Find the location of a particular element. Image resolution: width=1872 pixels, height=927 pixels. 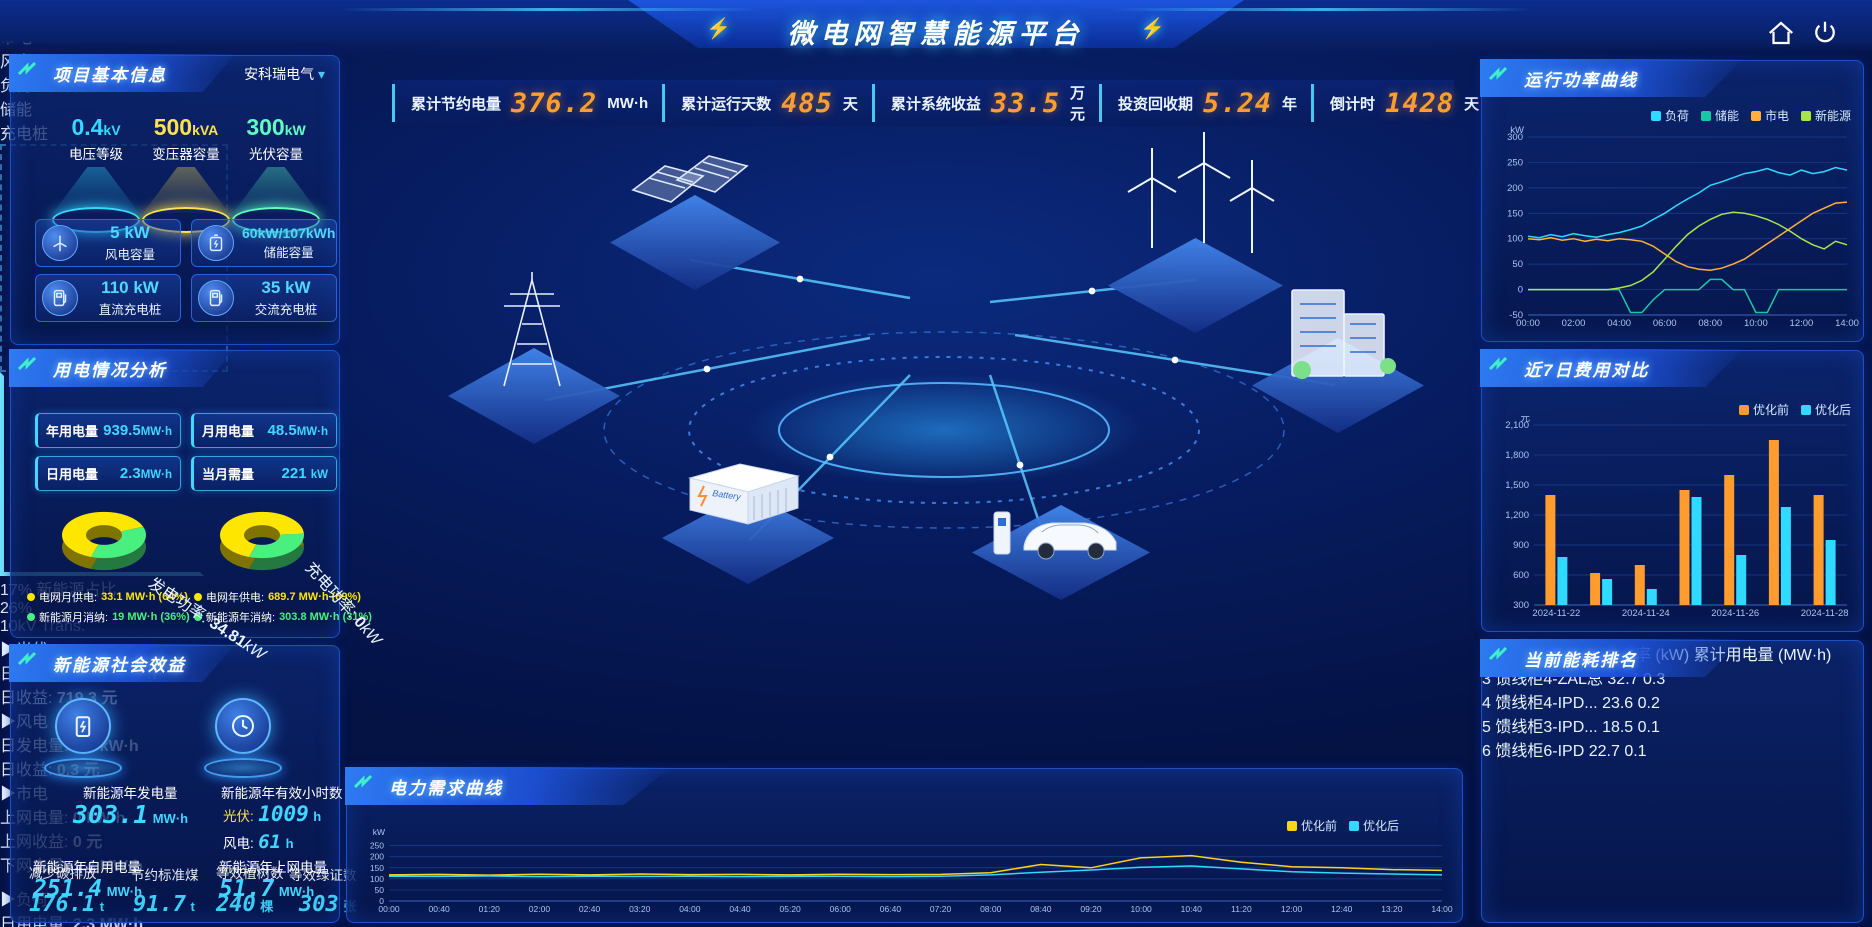

gen-value-number: 303.1 is located at coordinates (111, 814).